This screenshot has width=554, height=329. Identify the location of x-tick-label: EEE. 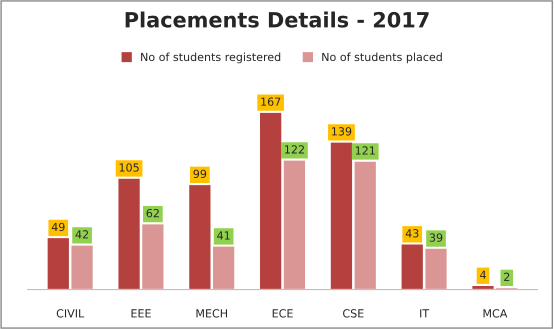
(141, 313).